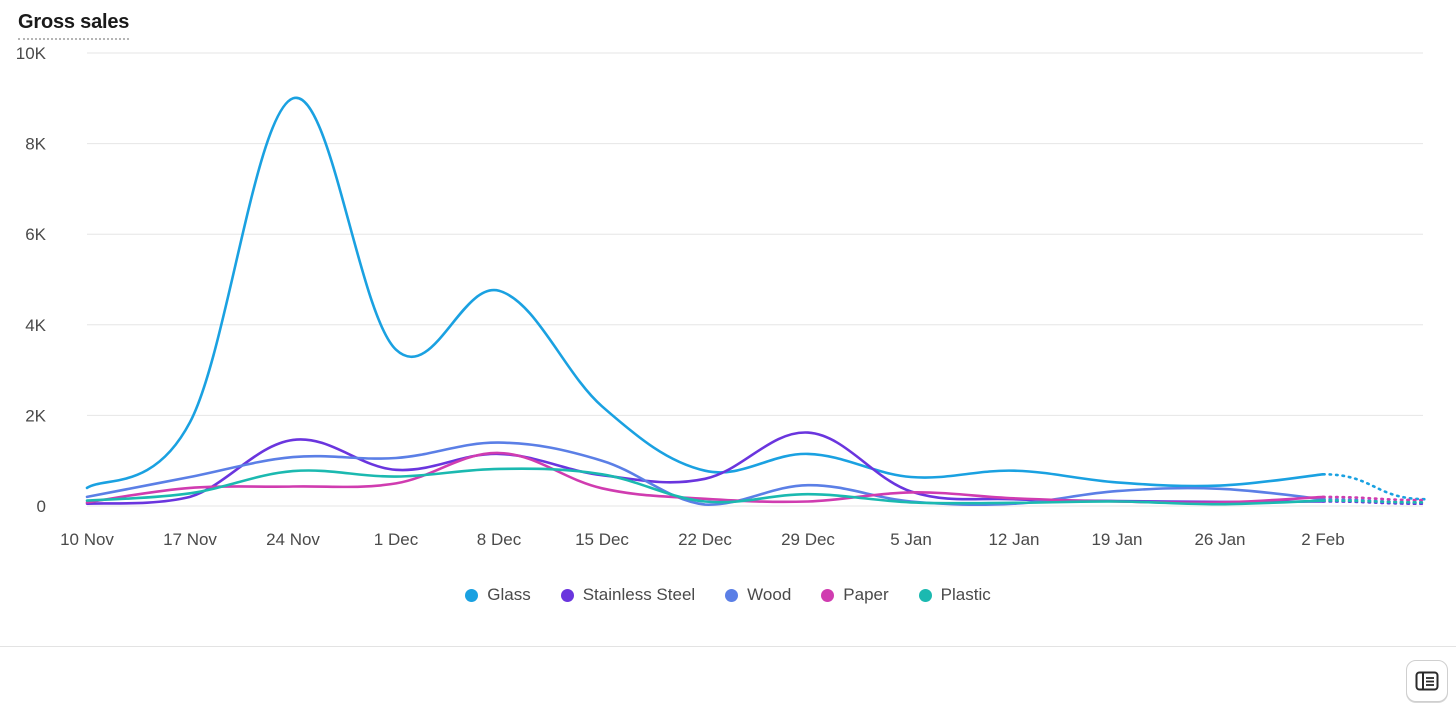 The image size is (1456, 711). Describe the element at coordinates (769, 594) in the screenshot. I see `legend-label: Wood` at that location.